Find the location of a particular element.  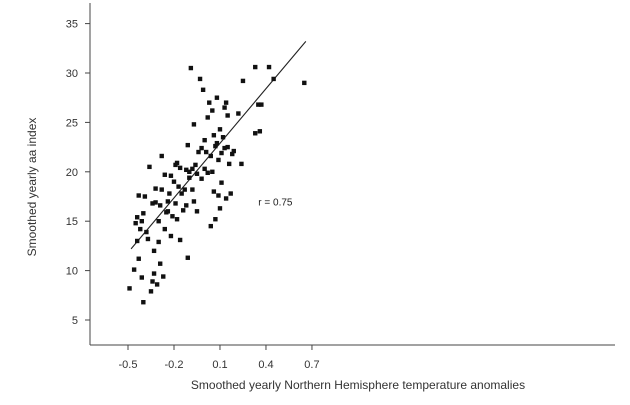

x-tick-label: 0.7 is located at coordinates (311, 365).